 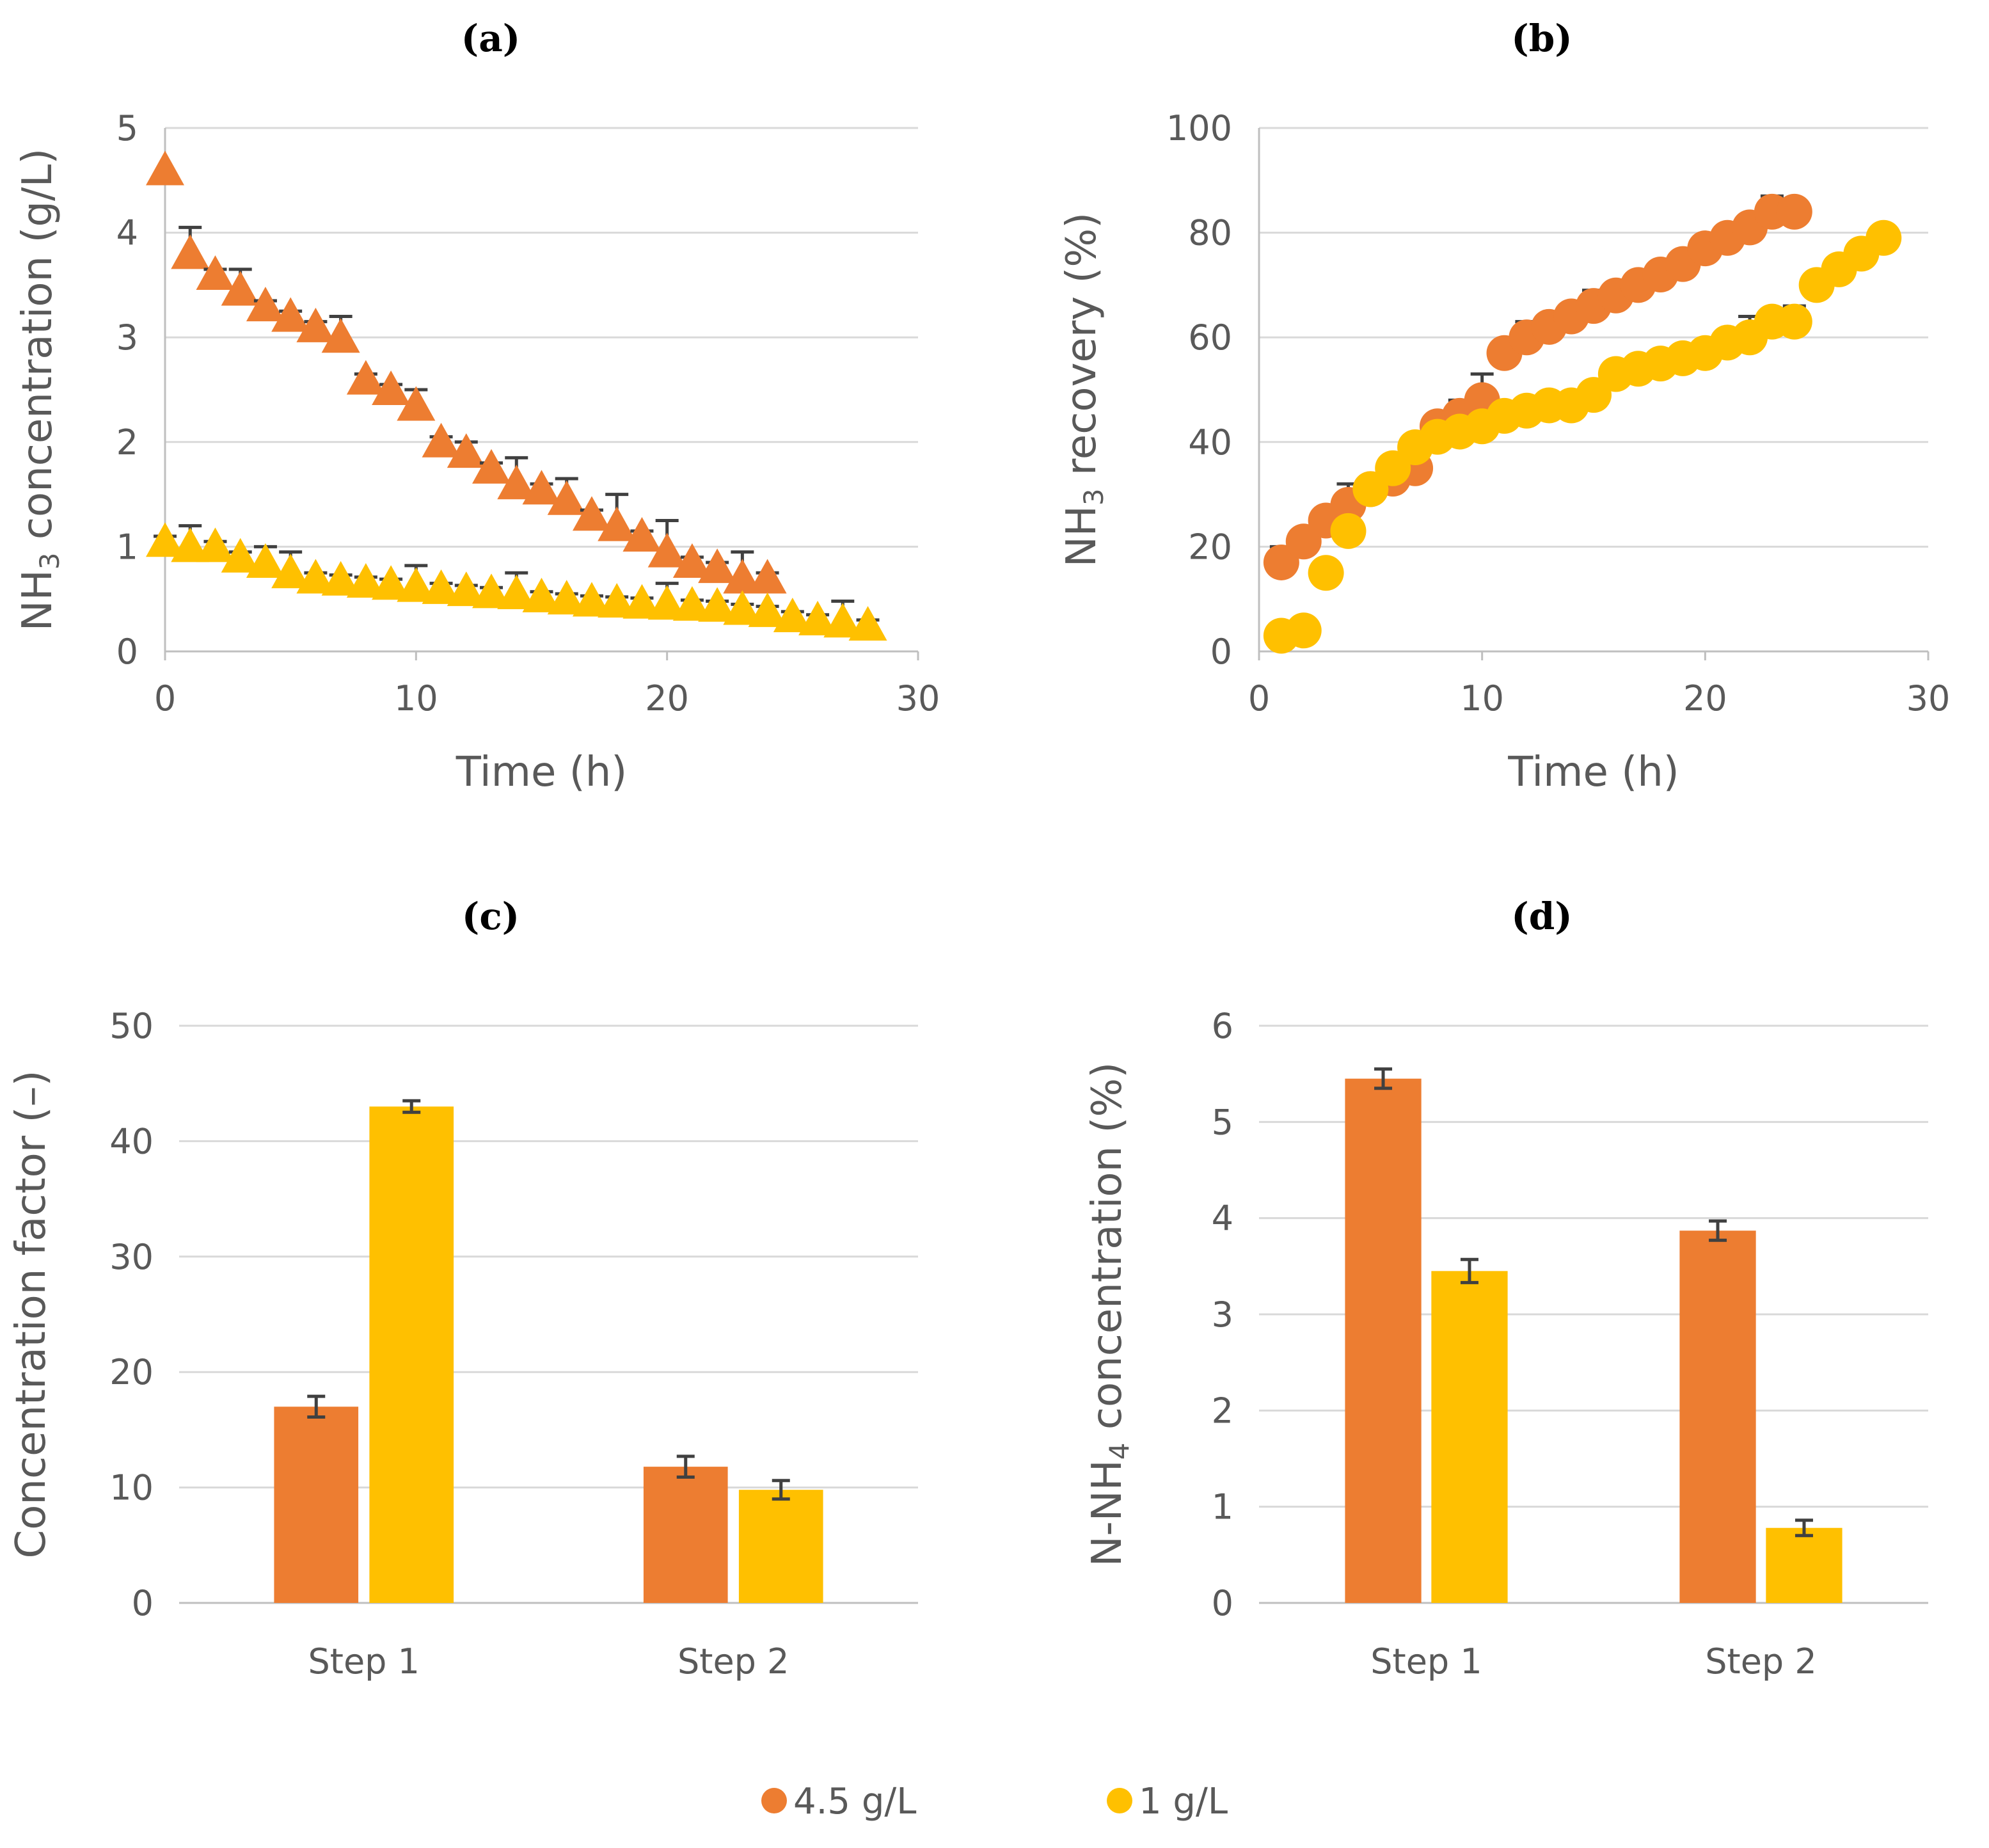 I want to click on x-axis-label: Time (h), so click(x=541, y=772).